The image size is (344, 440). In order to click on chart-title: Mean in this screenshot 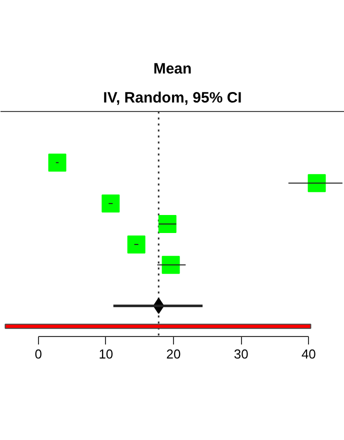, I will do `click(172, 69)`.